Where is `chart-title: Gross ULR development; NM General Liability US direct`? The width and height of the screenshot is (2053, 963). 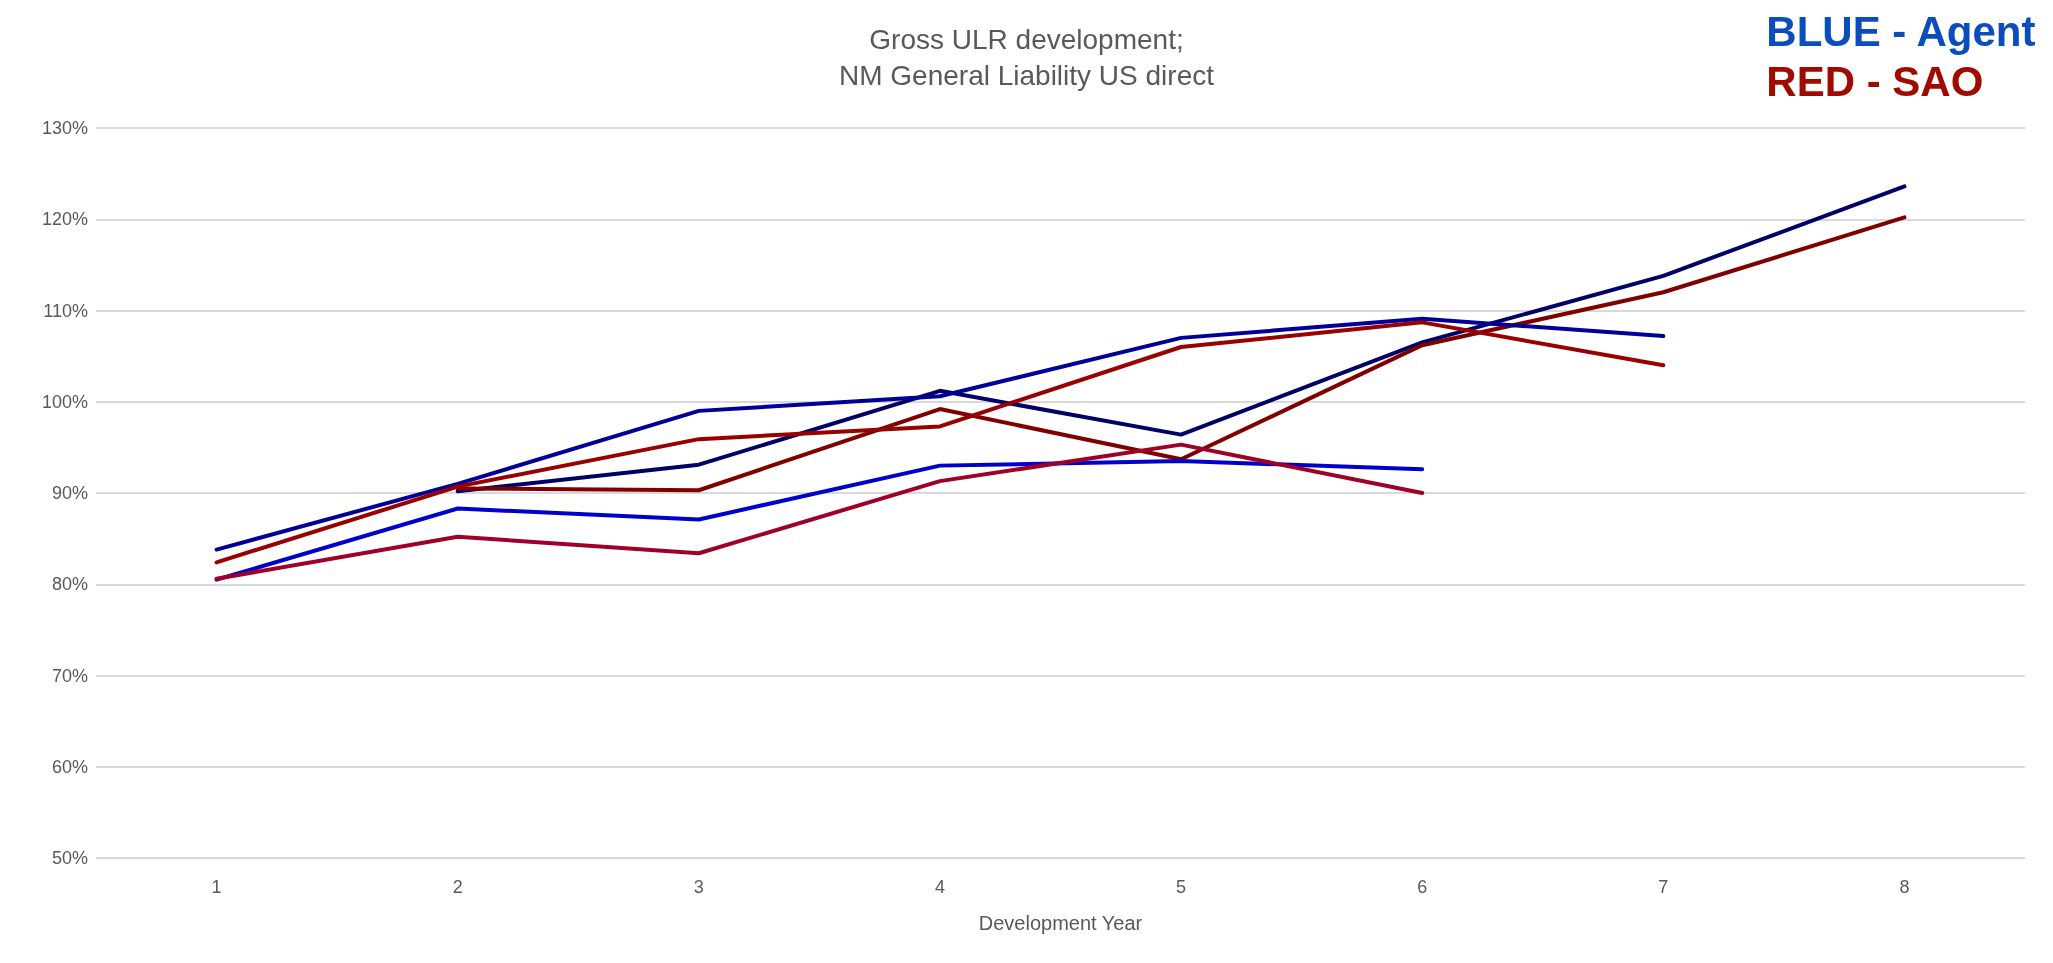 chart-title: Gross ULR development; NM General Liability US direct is located at coordinates (1026, 57).